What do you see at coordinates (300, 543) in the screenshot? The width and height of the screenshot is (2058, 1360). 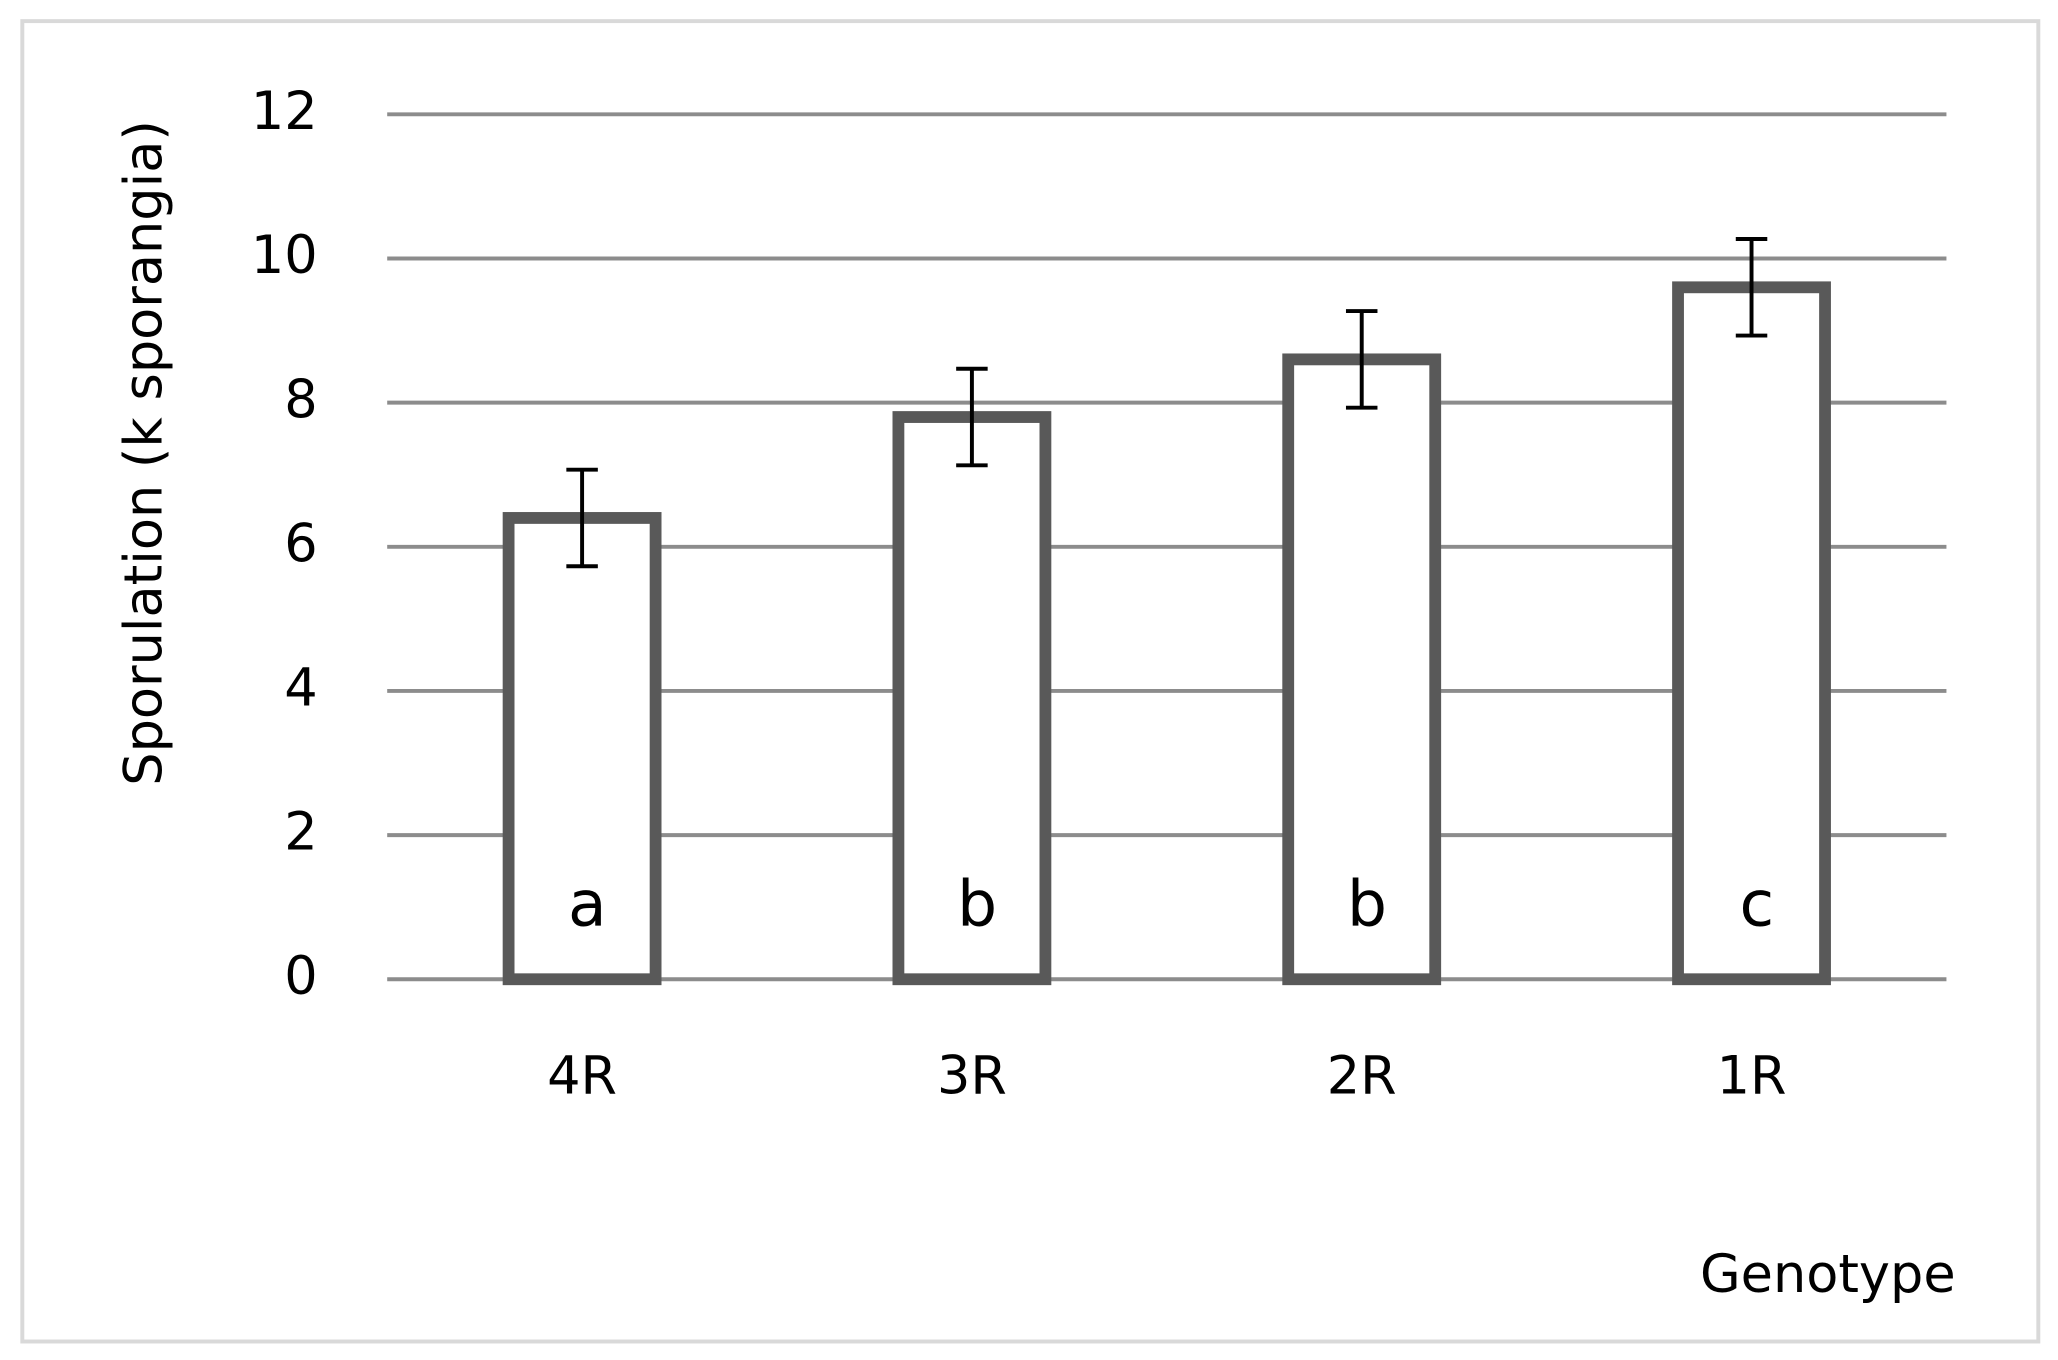 I see `y-tick-label: 6` at bounding box center [300, 543].